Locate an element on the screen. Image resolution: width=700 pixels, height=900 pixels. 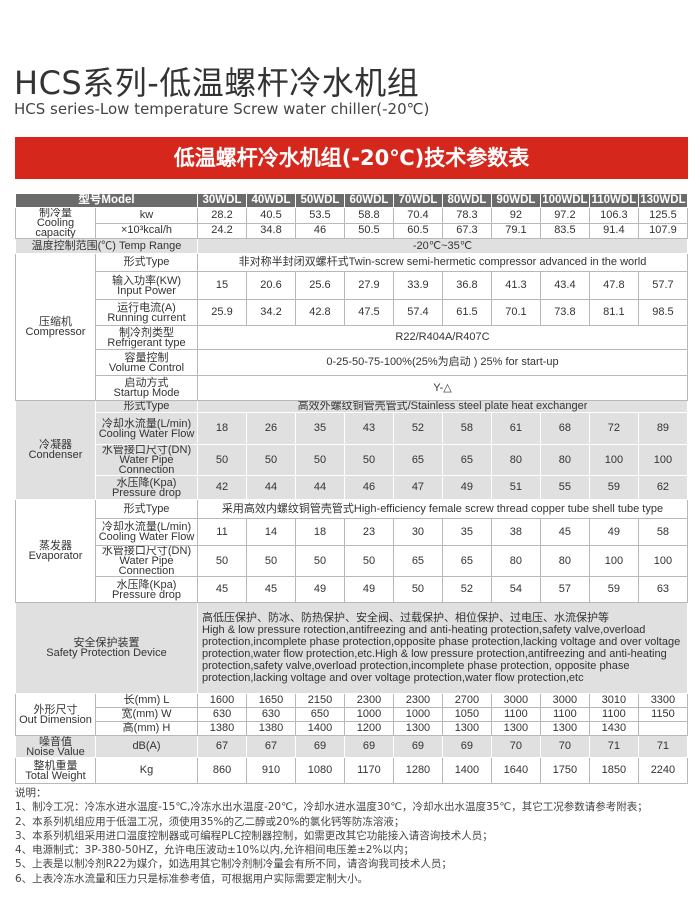
label-cn: 整机重量 is located at coordinates (55, 765).